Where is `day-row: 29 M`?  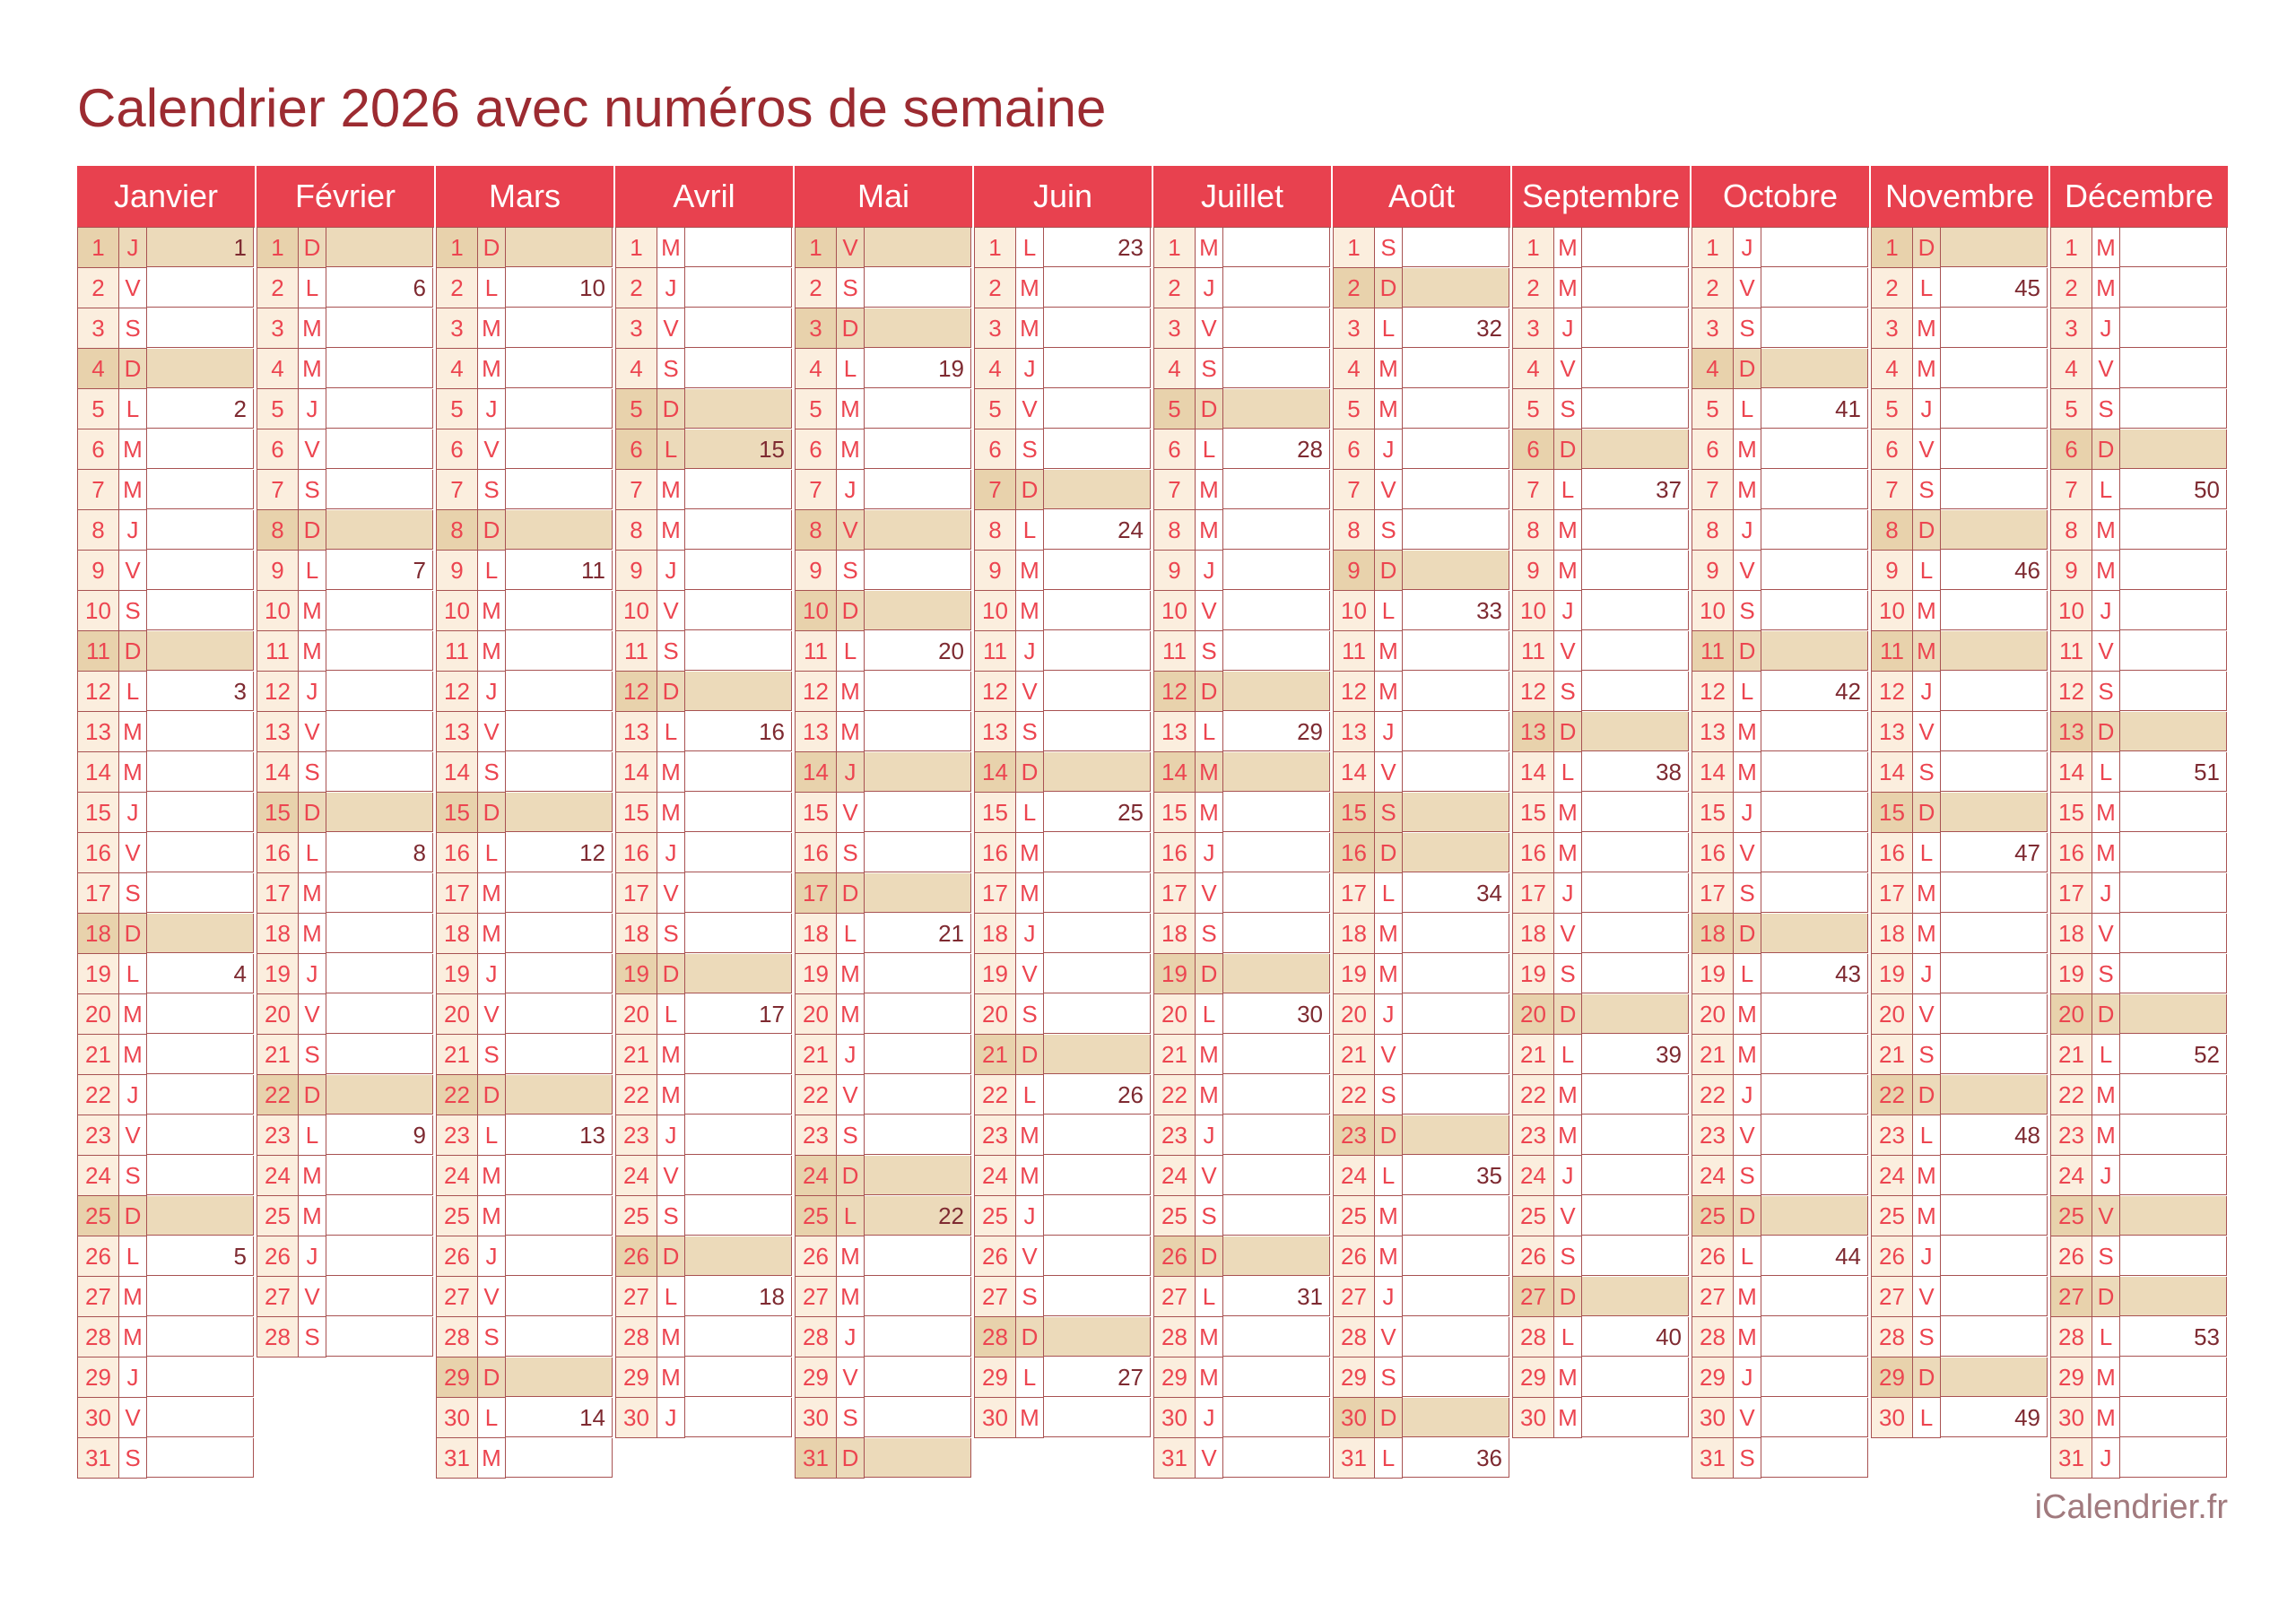 day-row: 29 M is located at coordinates (1601, 1377).